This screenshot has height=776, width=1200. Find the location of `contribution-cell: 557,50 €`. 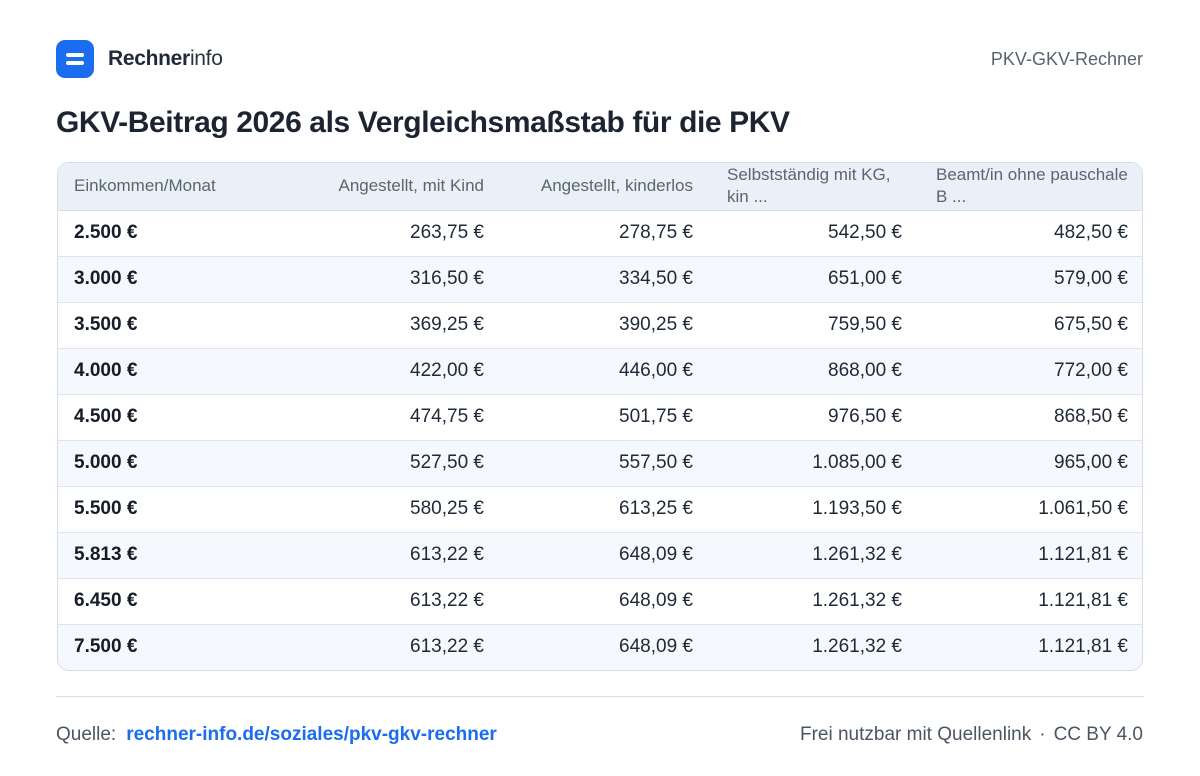

contribution-cell: 557,50 € is located at coordinates (604, 463).